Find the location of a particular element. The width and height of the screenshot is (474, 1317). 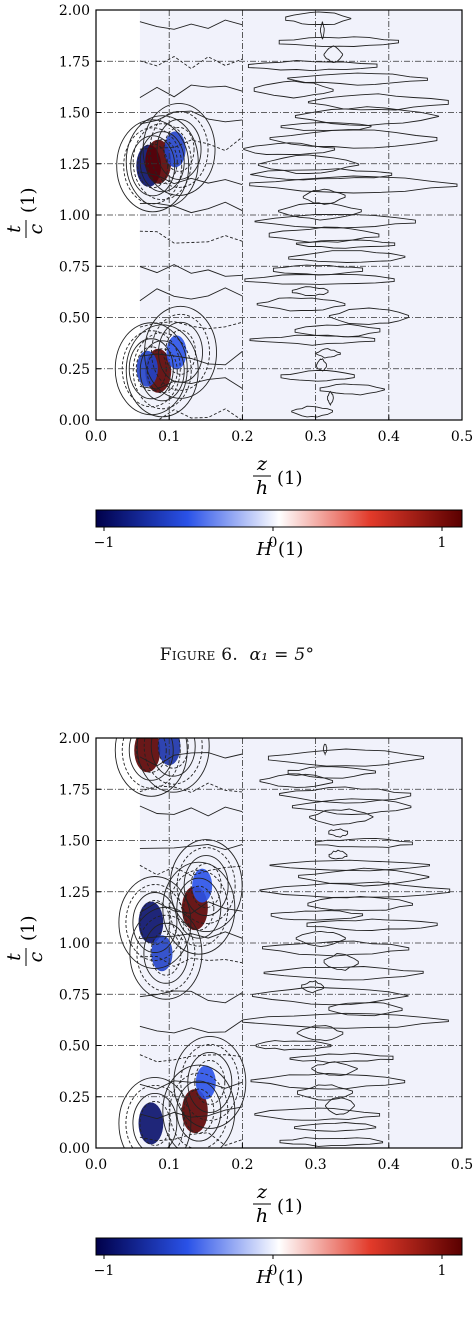

helicity-blob is located at coordinates (194, 1111).